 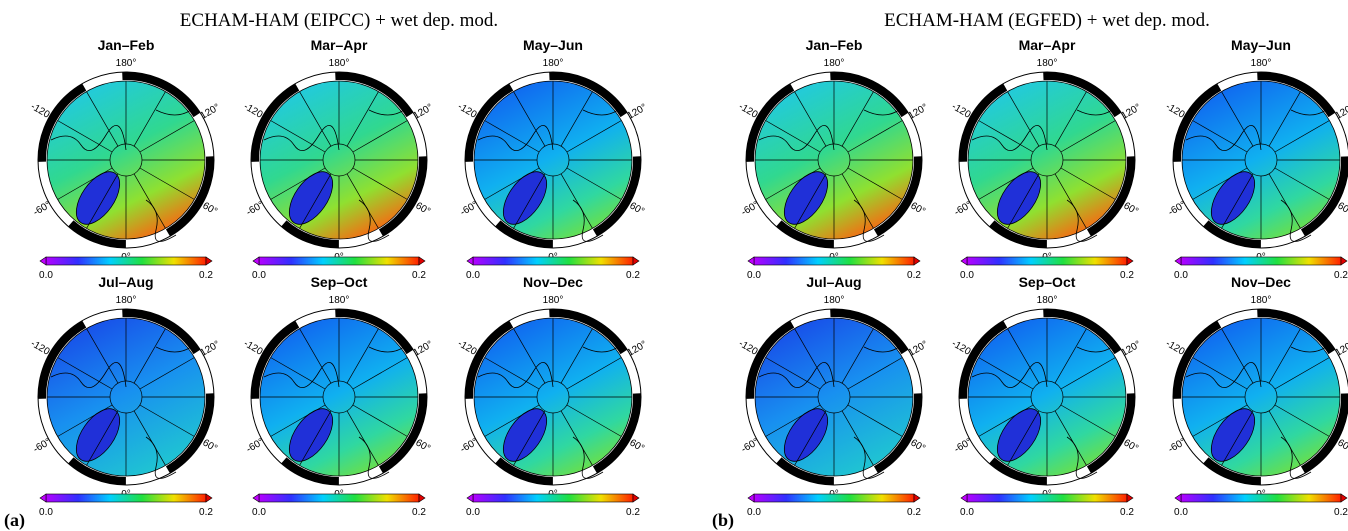 I want to click on map-title: Jan–Feb, so click(x=126, y=45).